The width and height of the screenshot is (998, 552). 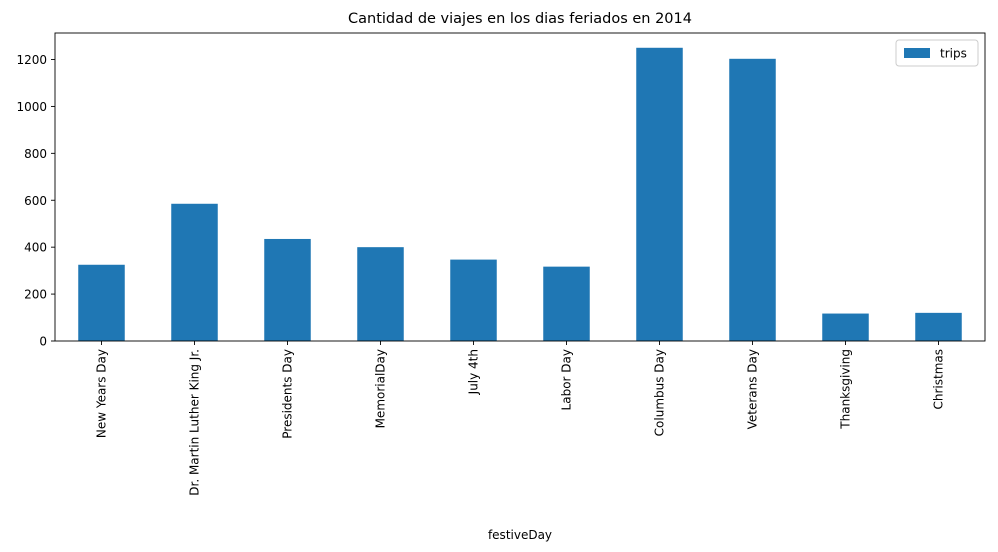 What do you see at coordinates (846, 389) in the screenshot?
I see `x-tick-label: Thanksgiving` at bounding box center [846, 389].